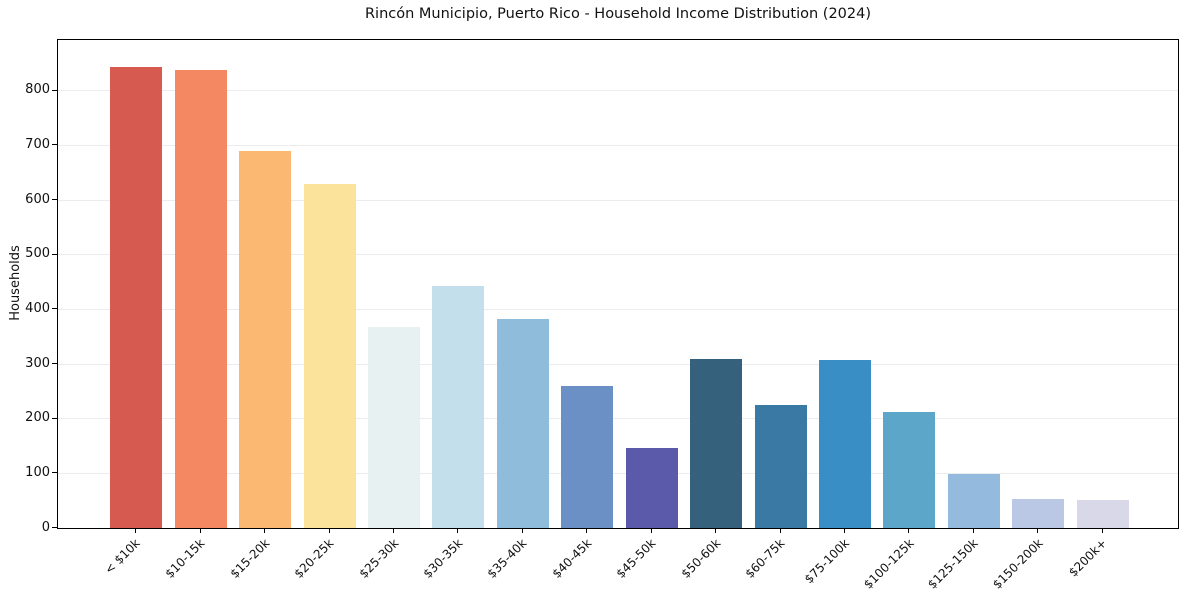 This screenshot has height=590, width=1189. Describe the element at coordinates (378, 558) in the screenshot. I see `xtick-label-25-30k: $25-30k` at that location.